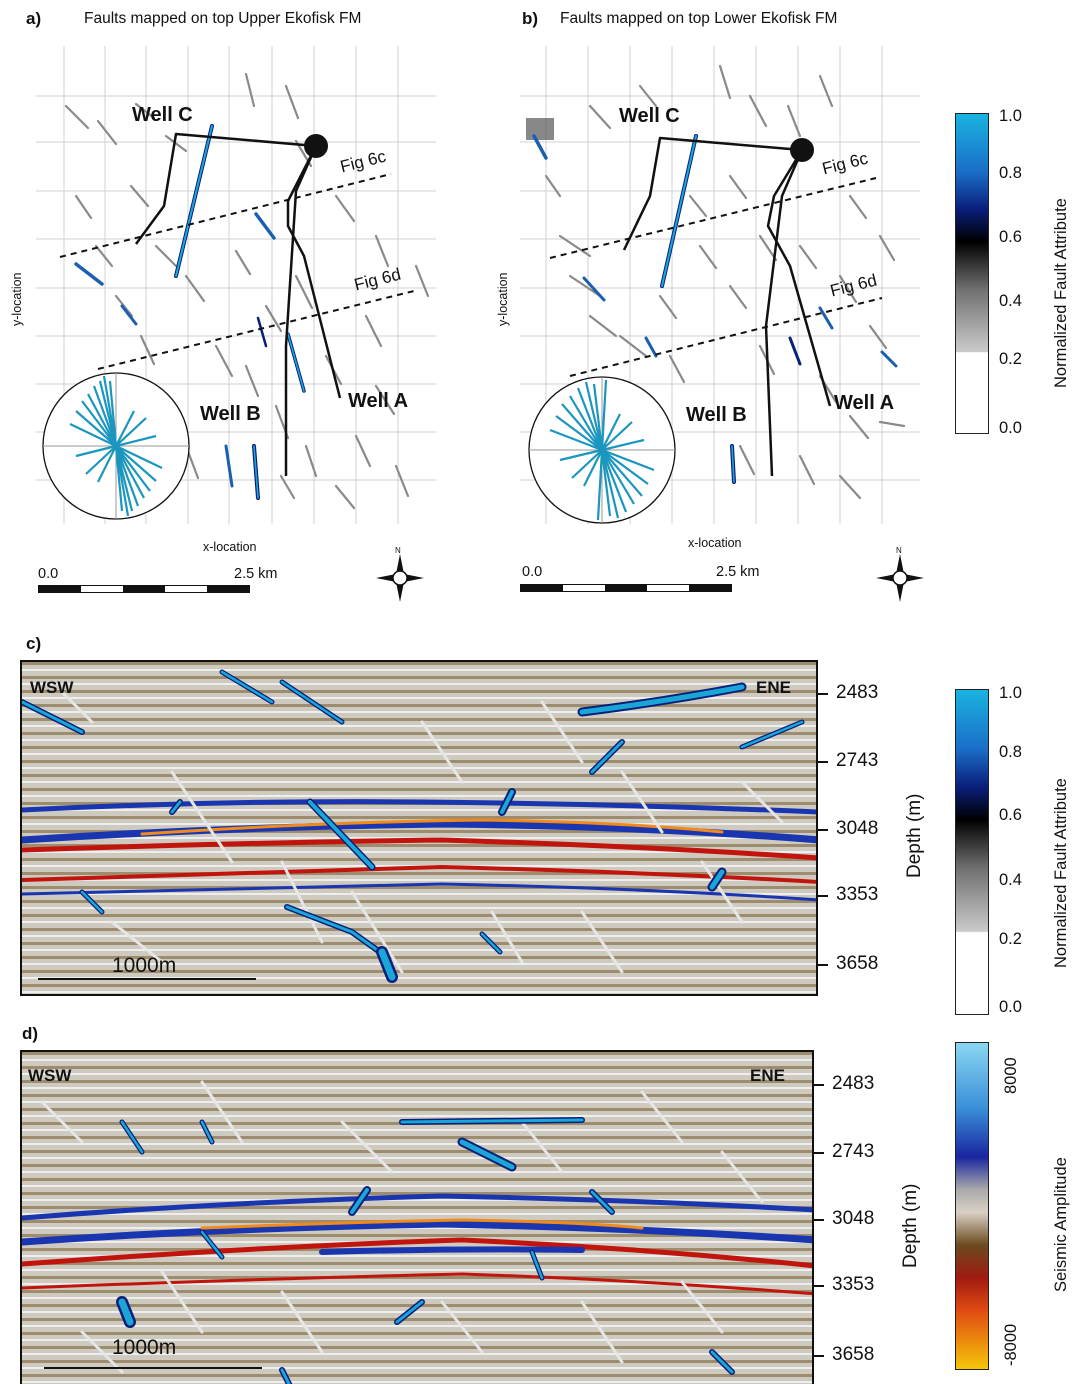 This screenshot has height=1384, width=1075. What do you see at coordinates (1010, 428) in the screenshot?
I see `cb1-tick-0: 0.0` at bounding box center [1010, 428].